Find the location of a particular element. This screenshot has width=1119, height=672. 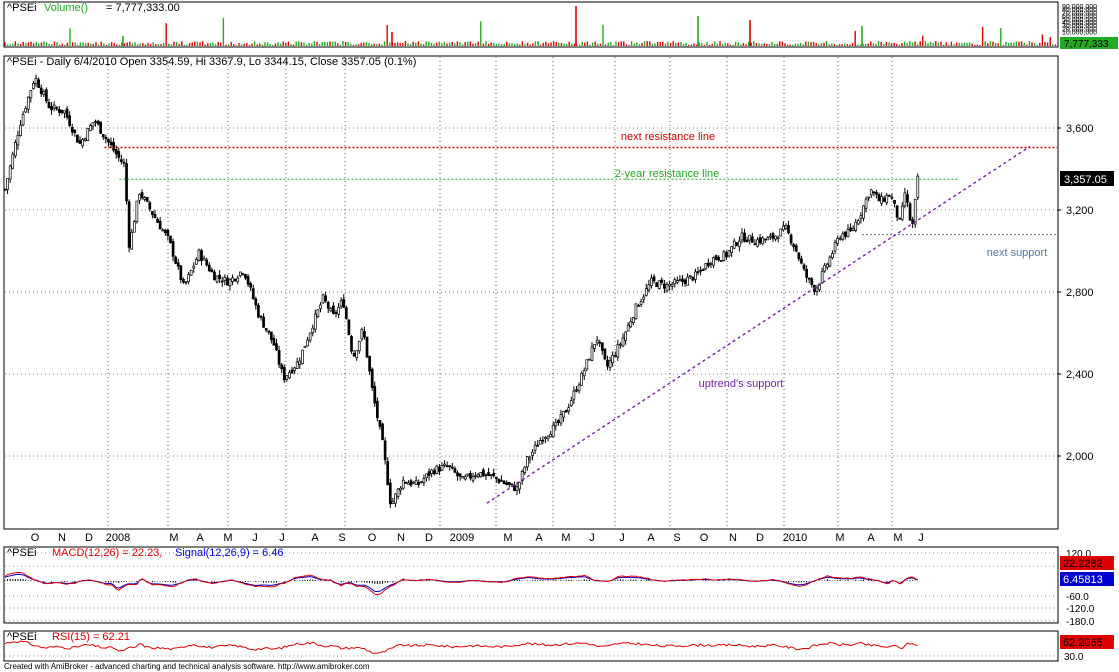

last-price-badge is located at coordinates (1087, 178).